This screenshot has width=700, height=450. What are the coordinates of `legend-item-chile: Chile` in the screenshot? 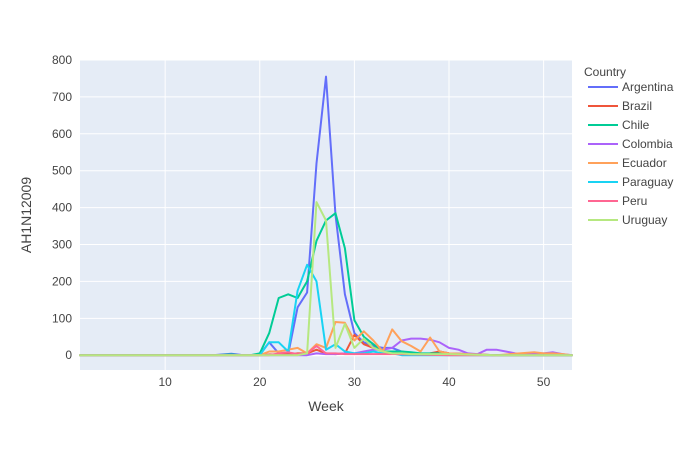 It's located at (619, 125).